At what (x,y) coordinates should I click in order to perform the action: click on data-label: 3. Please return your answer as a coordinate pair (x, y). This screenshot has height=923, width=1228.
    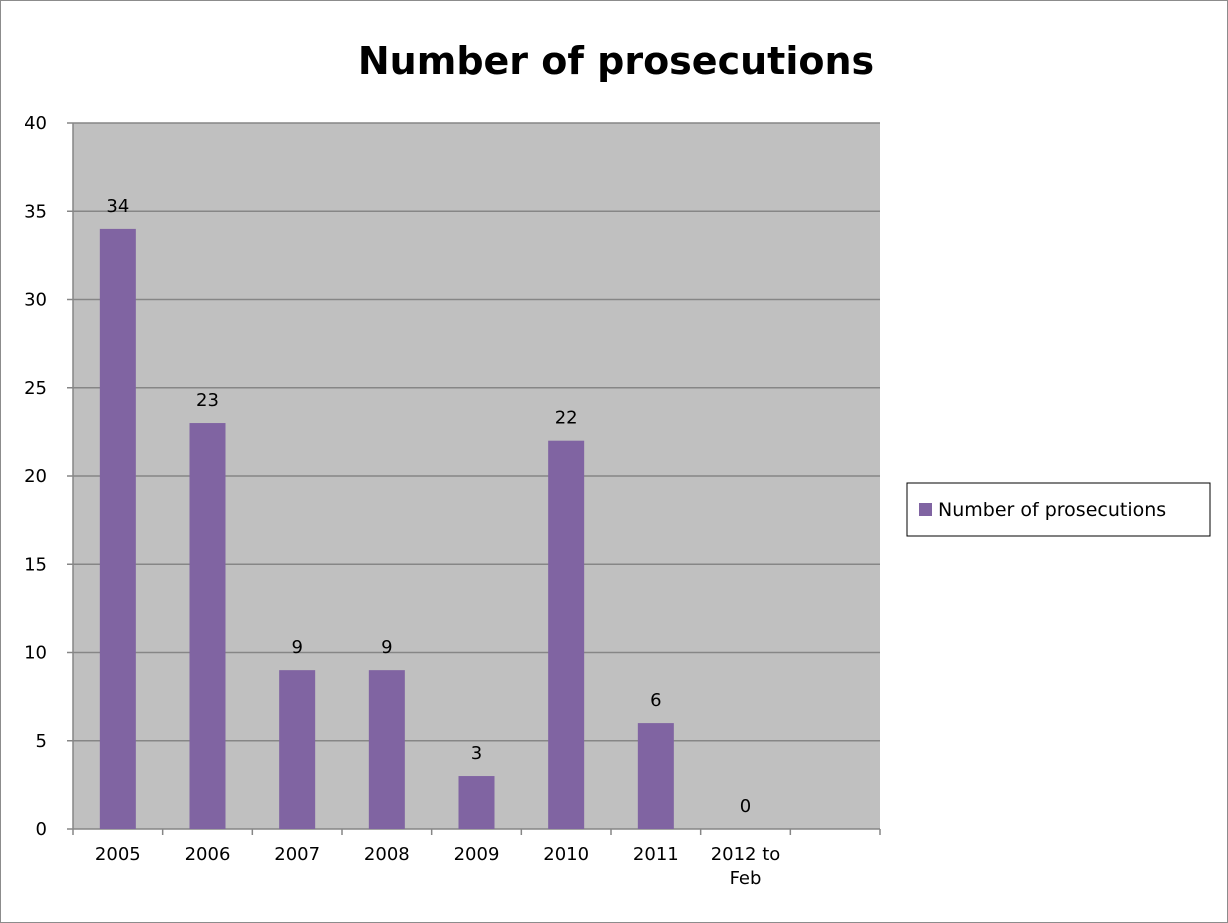
    Looking at the image, I should click on (476, 753).